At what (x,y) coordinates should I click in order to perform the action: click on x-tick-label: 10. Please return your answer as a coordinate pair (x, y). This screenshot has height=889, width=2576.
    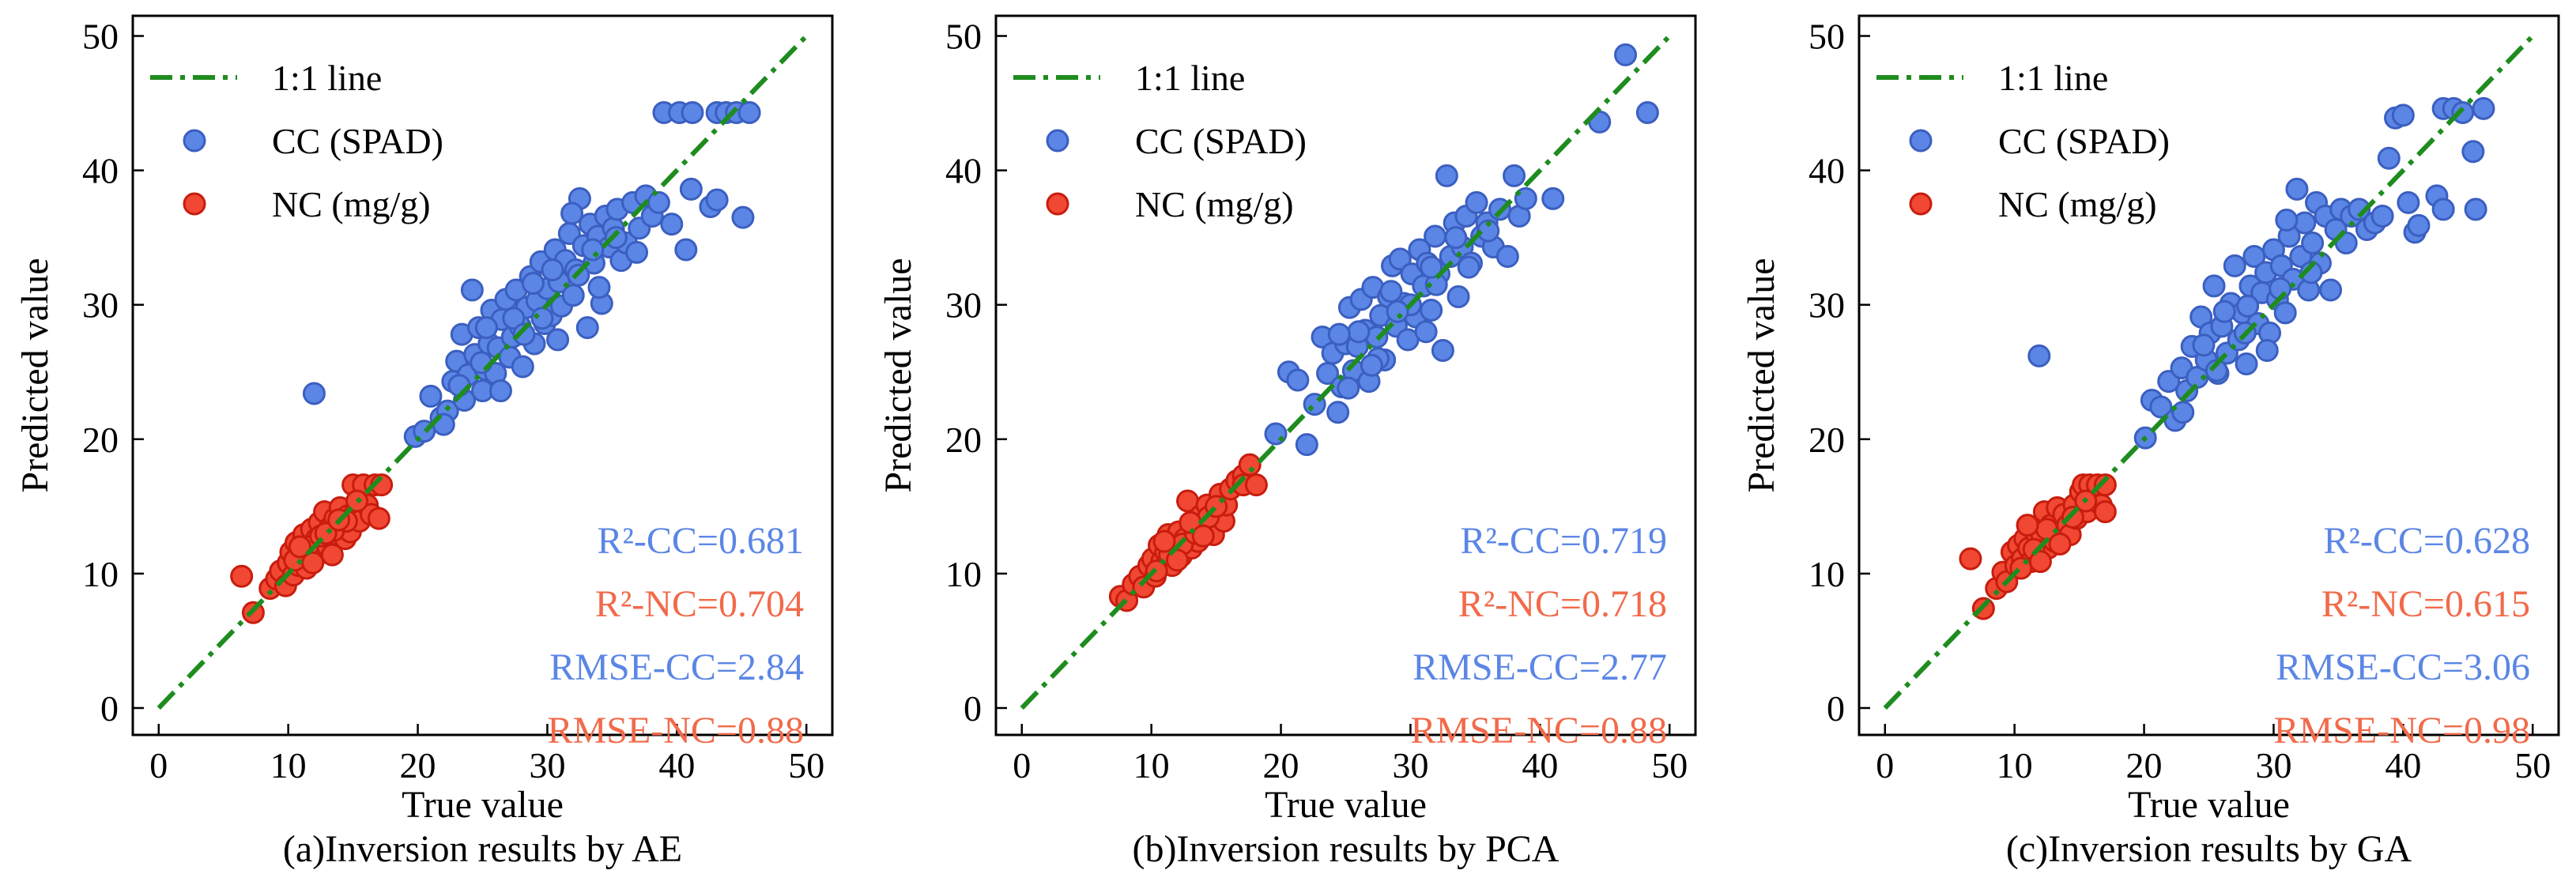
    Looking at the image, I should click on (288, 765).